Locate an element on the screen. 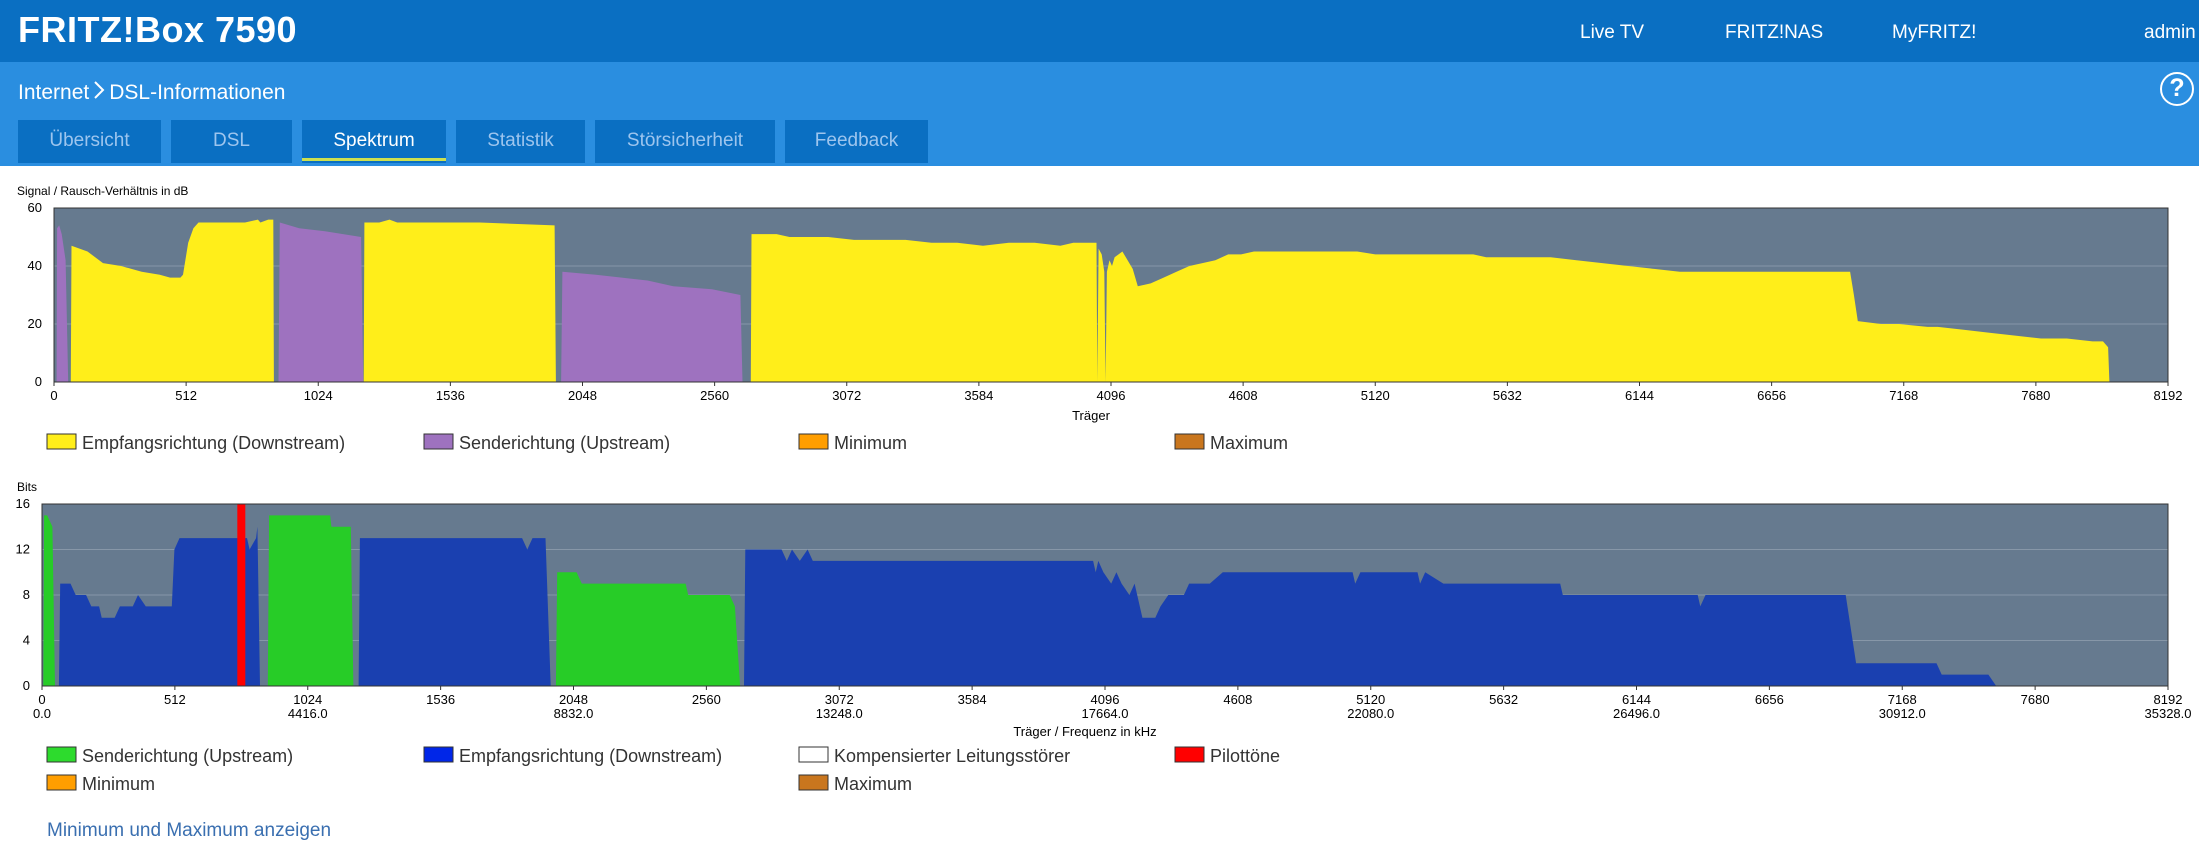  legend-label: Pilottöne is located at coordinates (1245, 756).